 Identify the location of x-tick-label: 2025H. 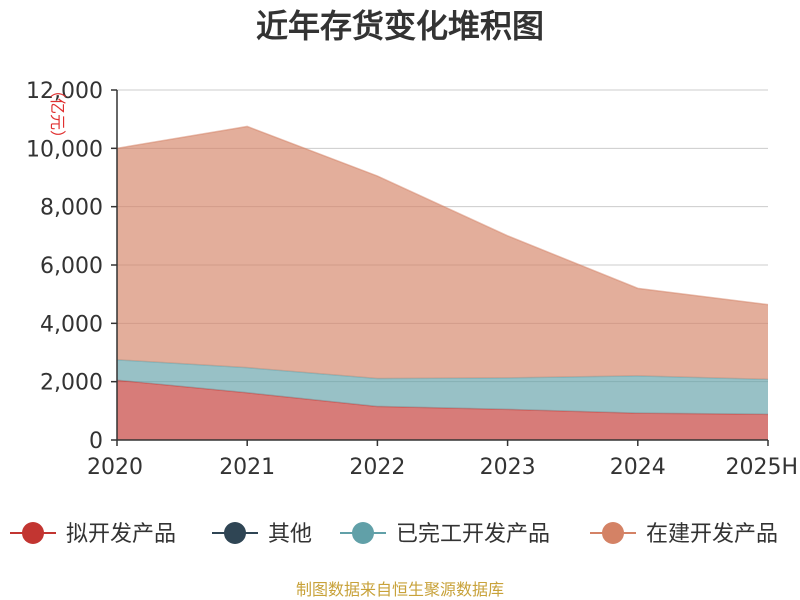
(761, 467).